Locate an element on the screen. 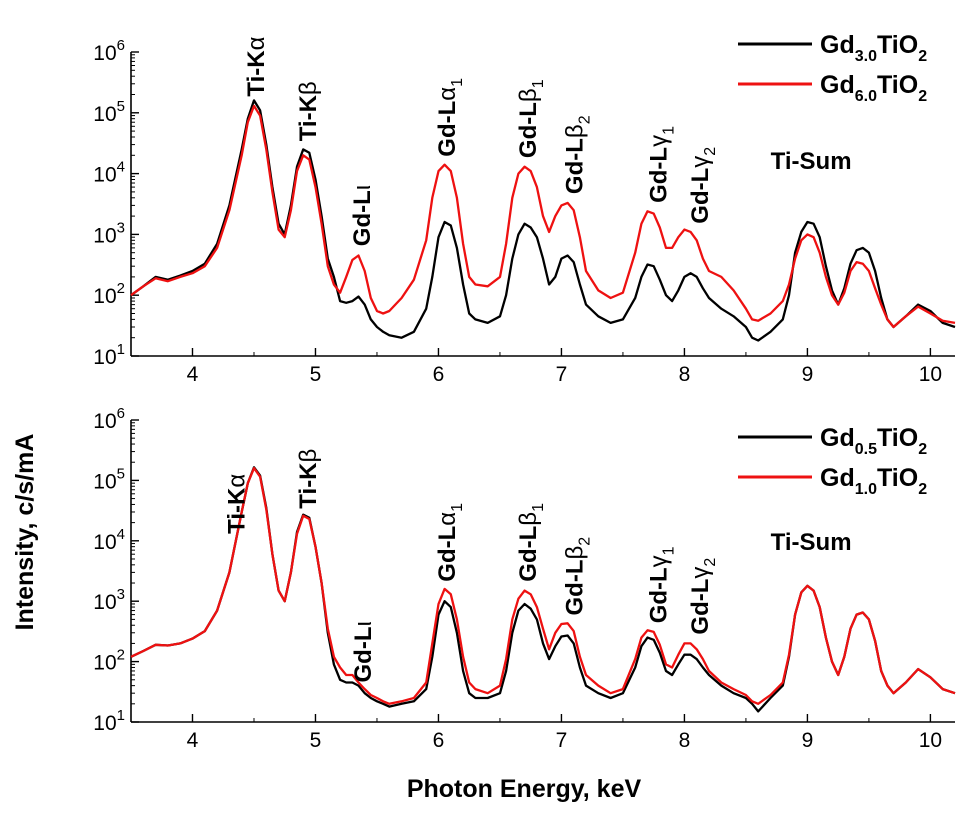 Image resolution: width=960 pixels, height=817 pixels. legend-label-2: Gd6.0TiO2 is located at coordinates (873, 88).